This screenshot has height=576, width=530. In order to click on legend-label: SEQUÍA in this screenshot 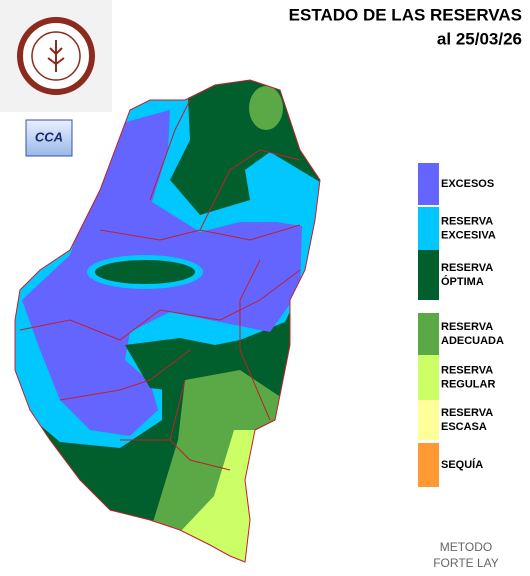, I will do `click(462, 464)`.